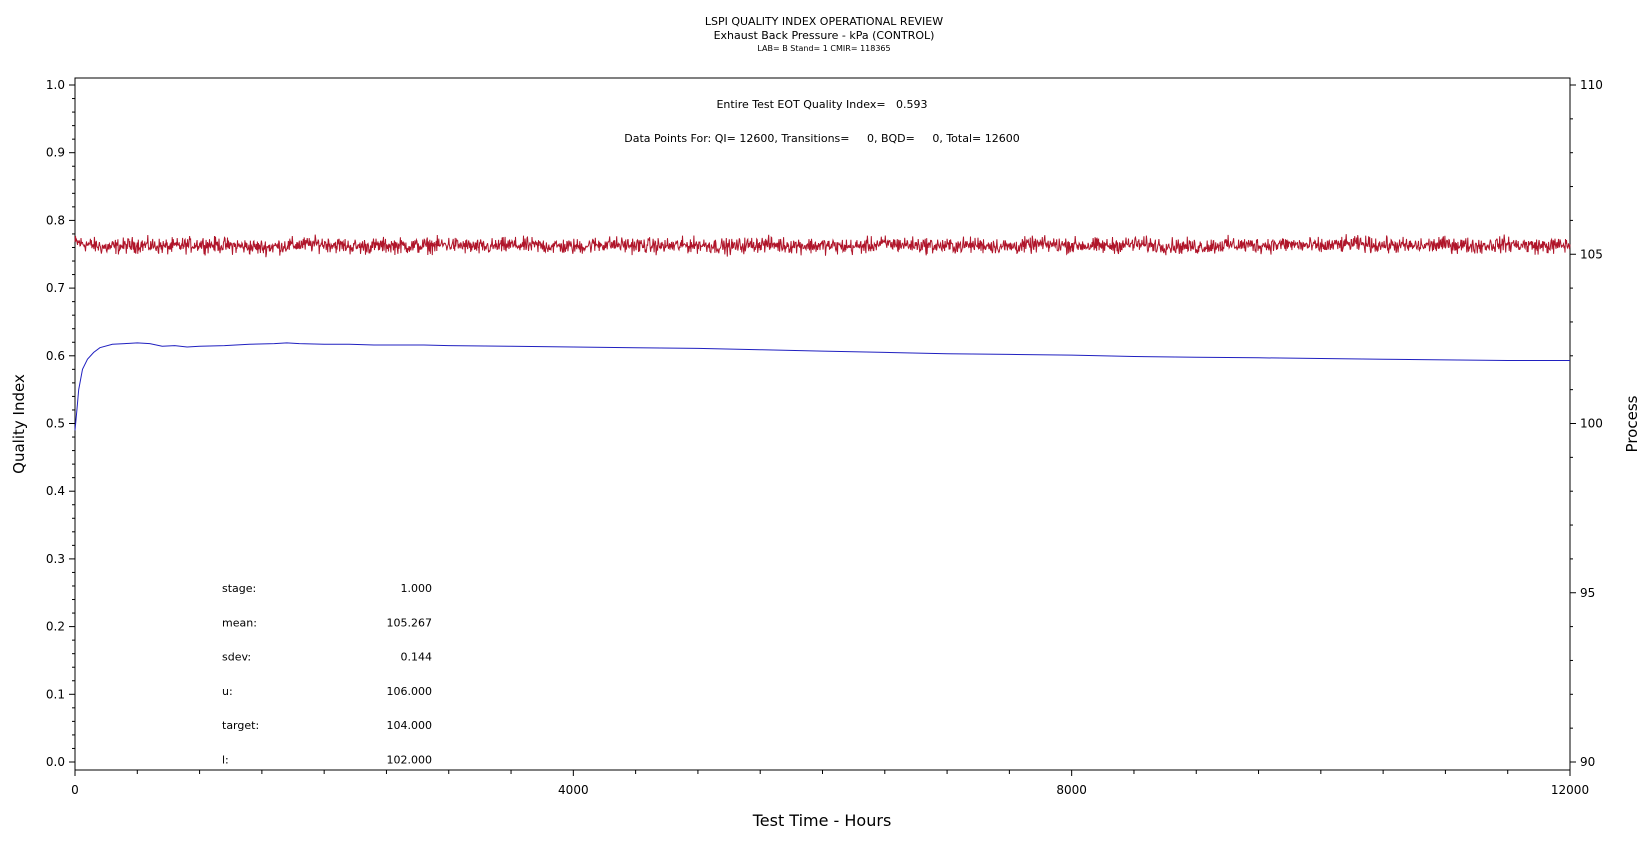  I want to click on chart-subtitle: Exhaust Back Pressure - kPa (CONTROL), so click(824, 35).